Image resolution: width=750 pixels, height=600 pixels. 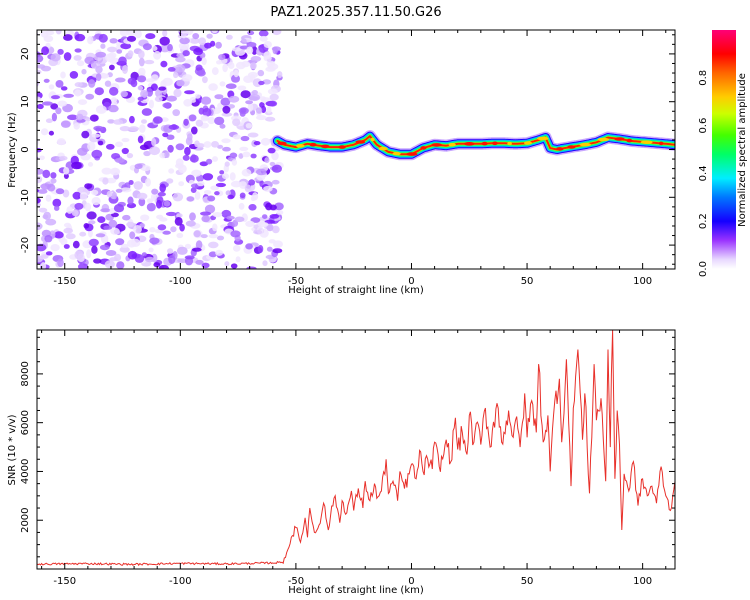 What do you see at coordinates (355, 12) in the screenshot?
I see `figure-title: PAZ1.2025.357.11.50.G26` at bounding box center [355, 12].